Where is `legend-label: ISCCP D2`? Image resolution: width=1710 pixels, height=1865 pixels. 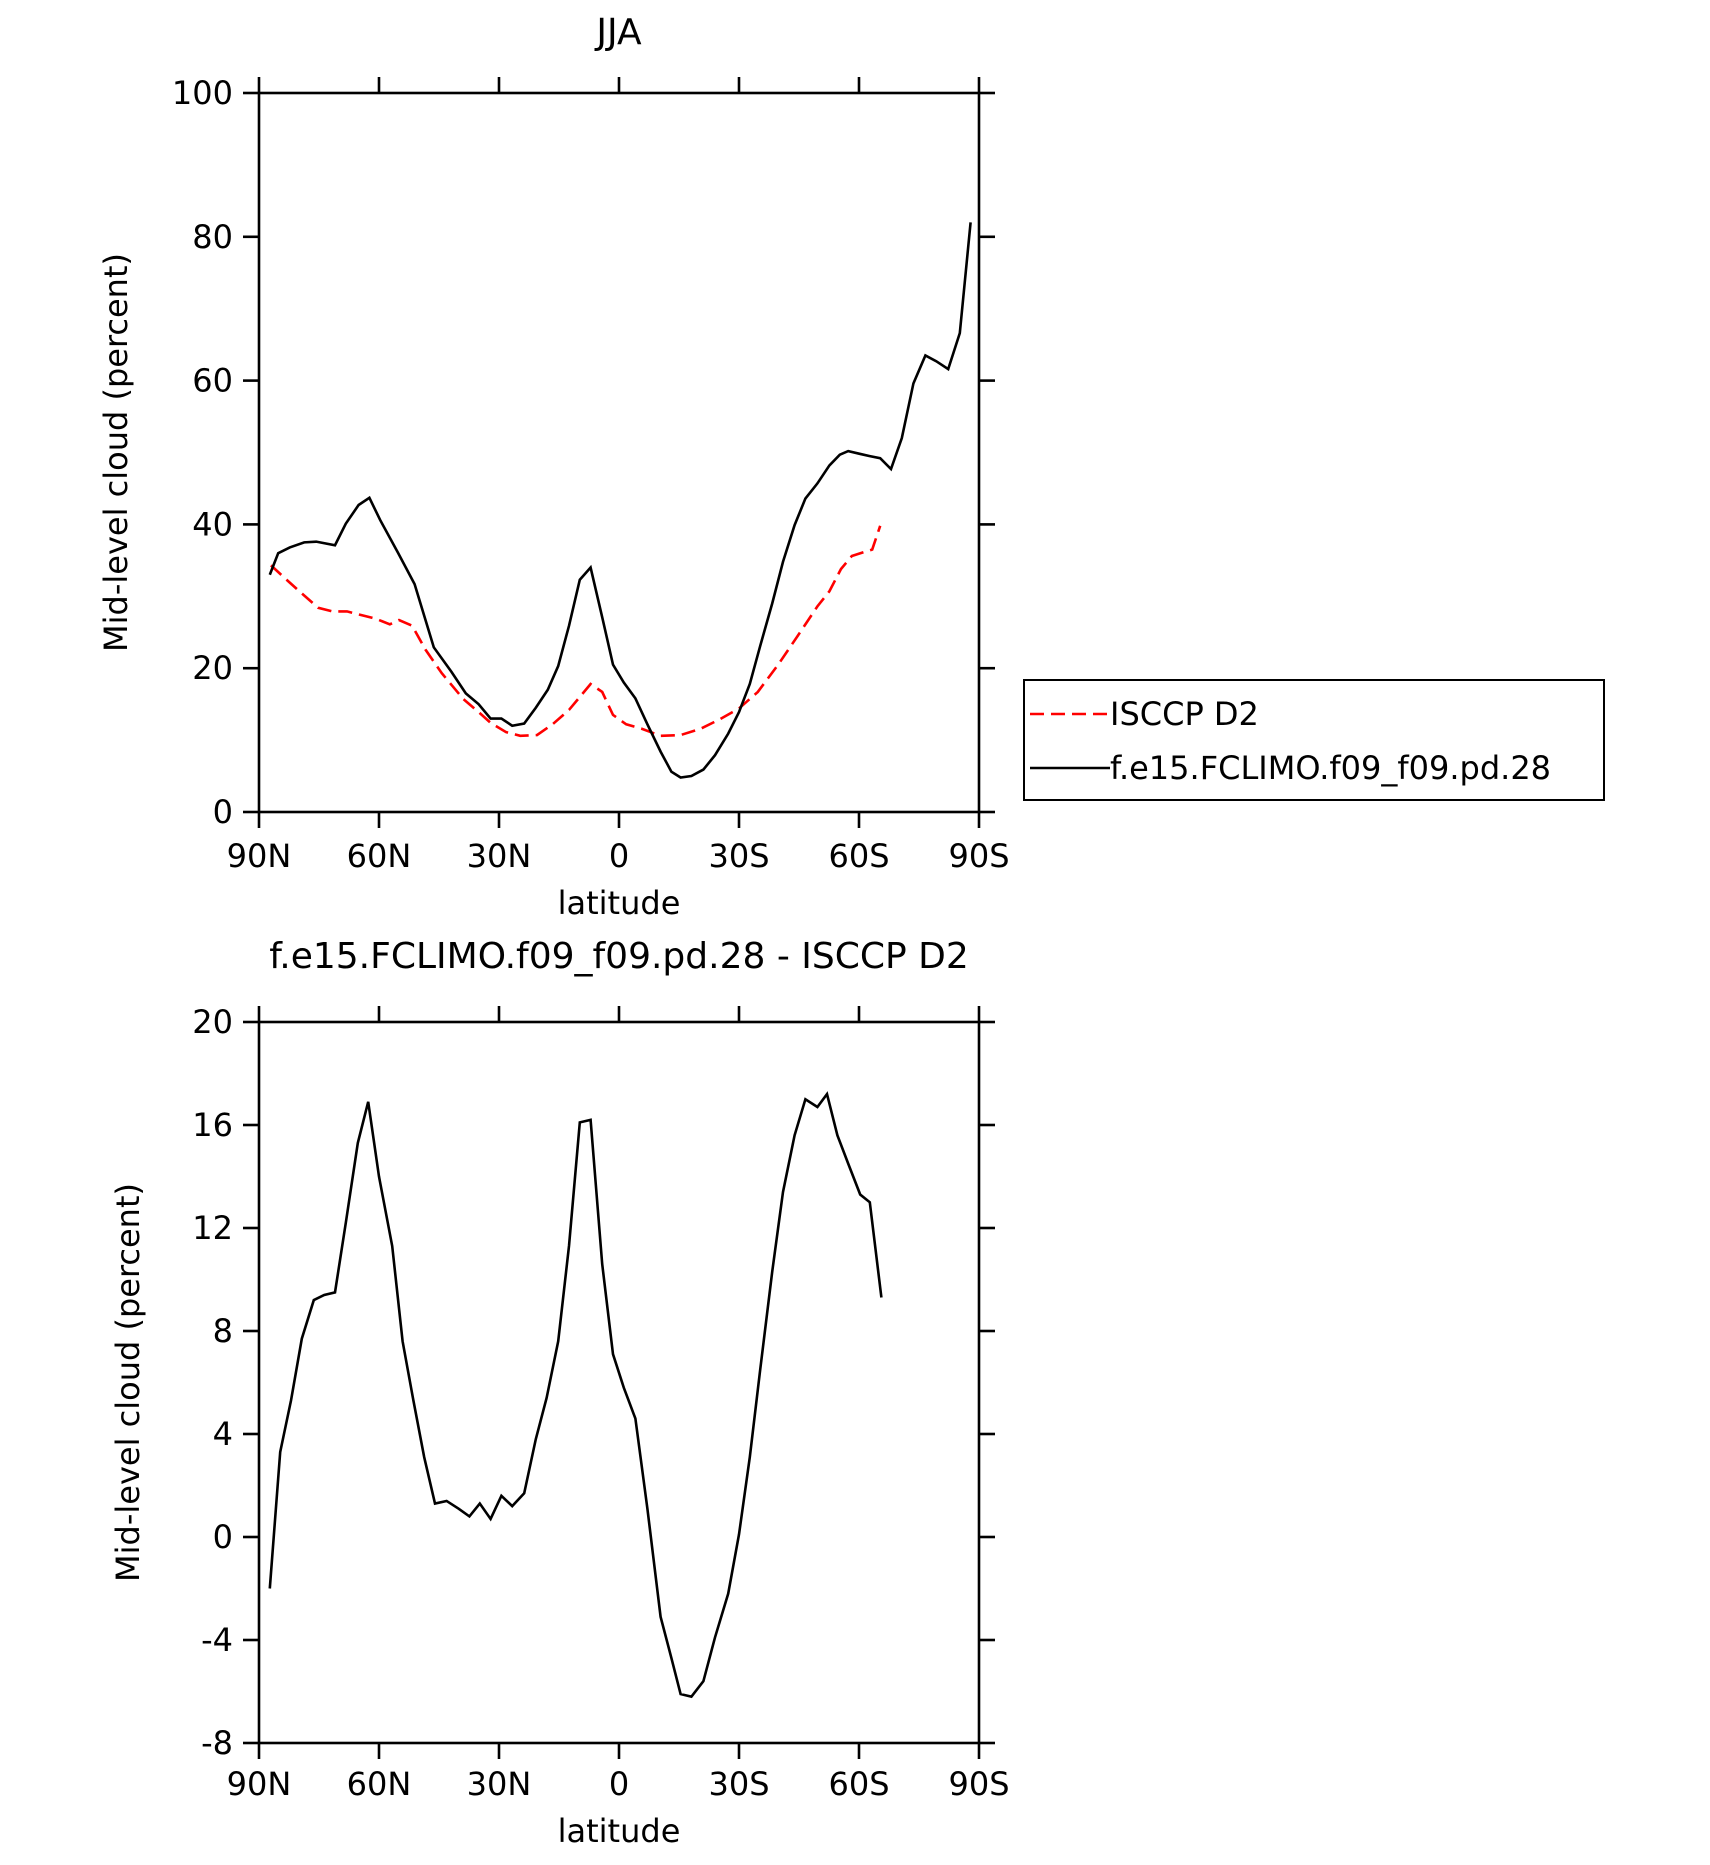
legend-label: ISCCP D2 is located at coordinates (1184, 714).